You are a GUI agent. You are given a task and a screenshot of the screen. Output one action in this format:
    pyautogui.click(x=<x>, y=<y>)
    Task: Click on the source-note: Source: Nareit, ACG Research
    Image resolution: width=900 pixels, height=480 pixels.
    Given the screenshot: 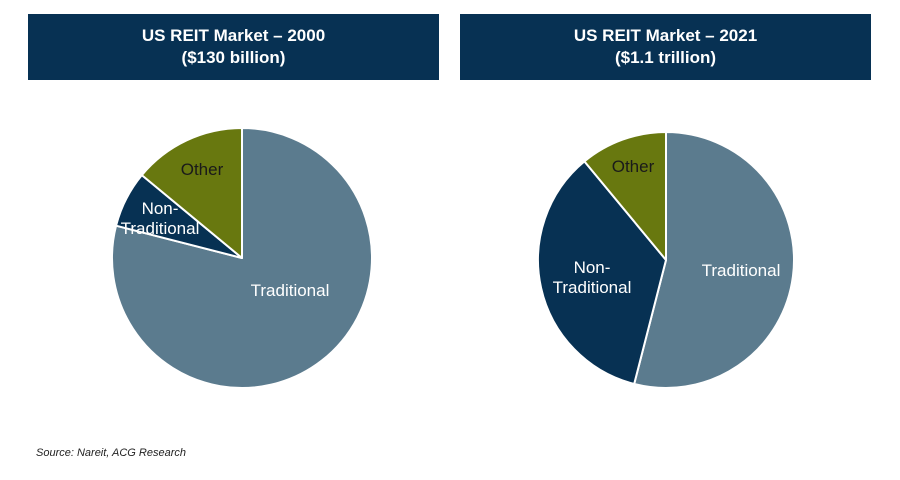 What is the action you would take?
    pyautogui.click(x=111, y=453)
    